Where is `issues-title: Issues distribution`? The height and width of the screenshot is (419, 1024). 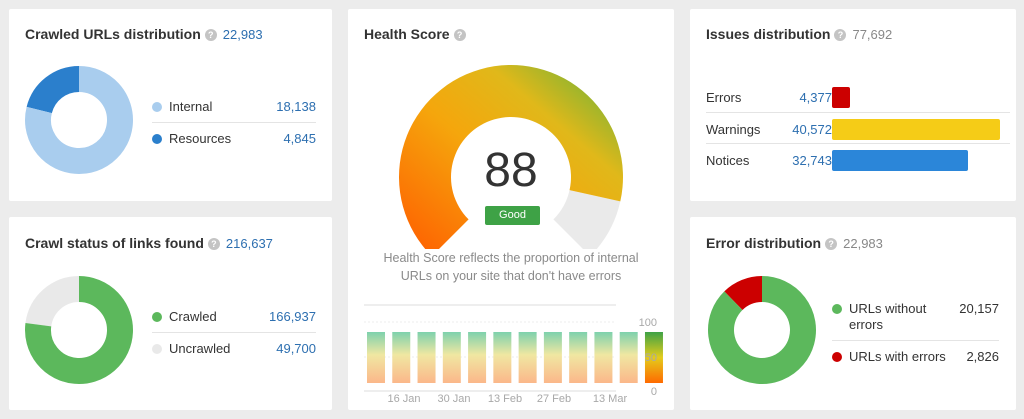 issues-title: Issues distribution is located at coordinates (768, 34).